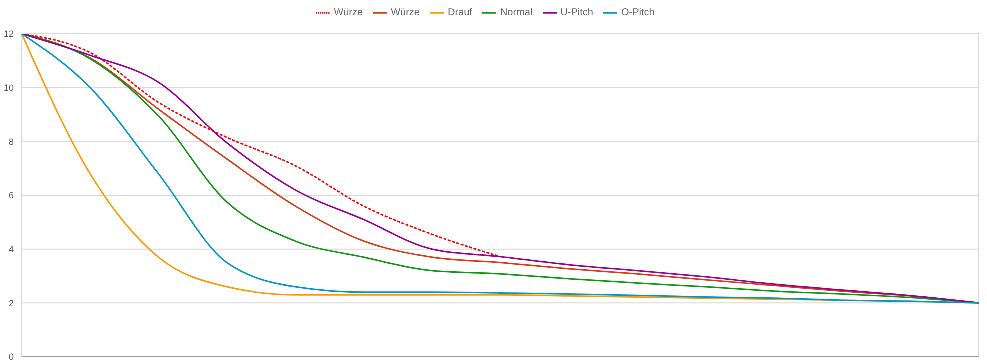  I want to click on legend-label: Normal, so click(516, 13).